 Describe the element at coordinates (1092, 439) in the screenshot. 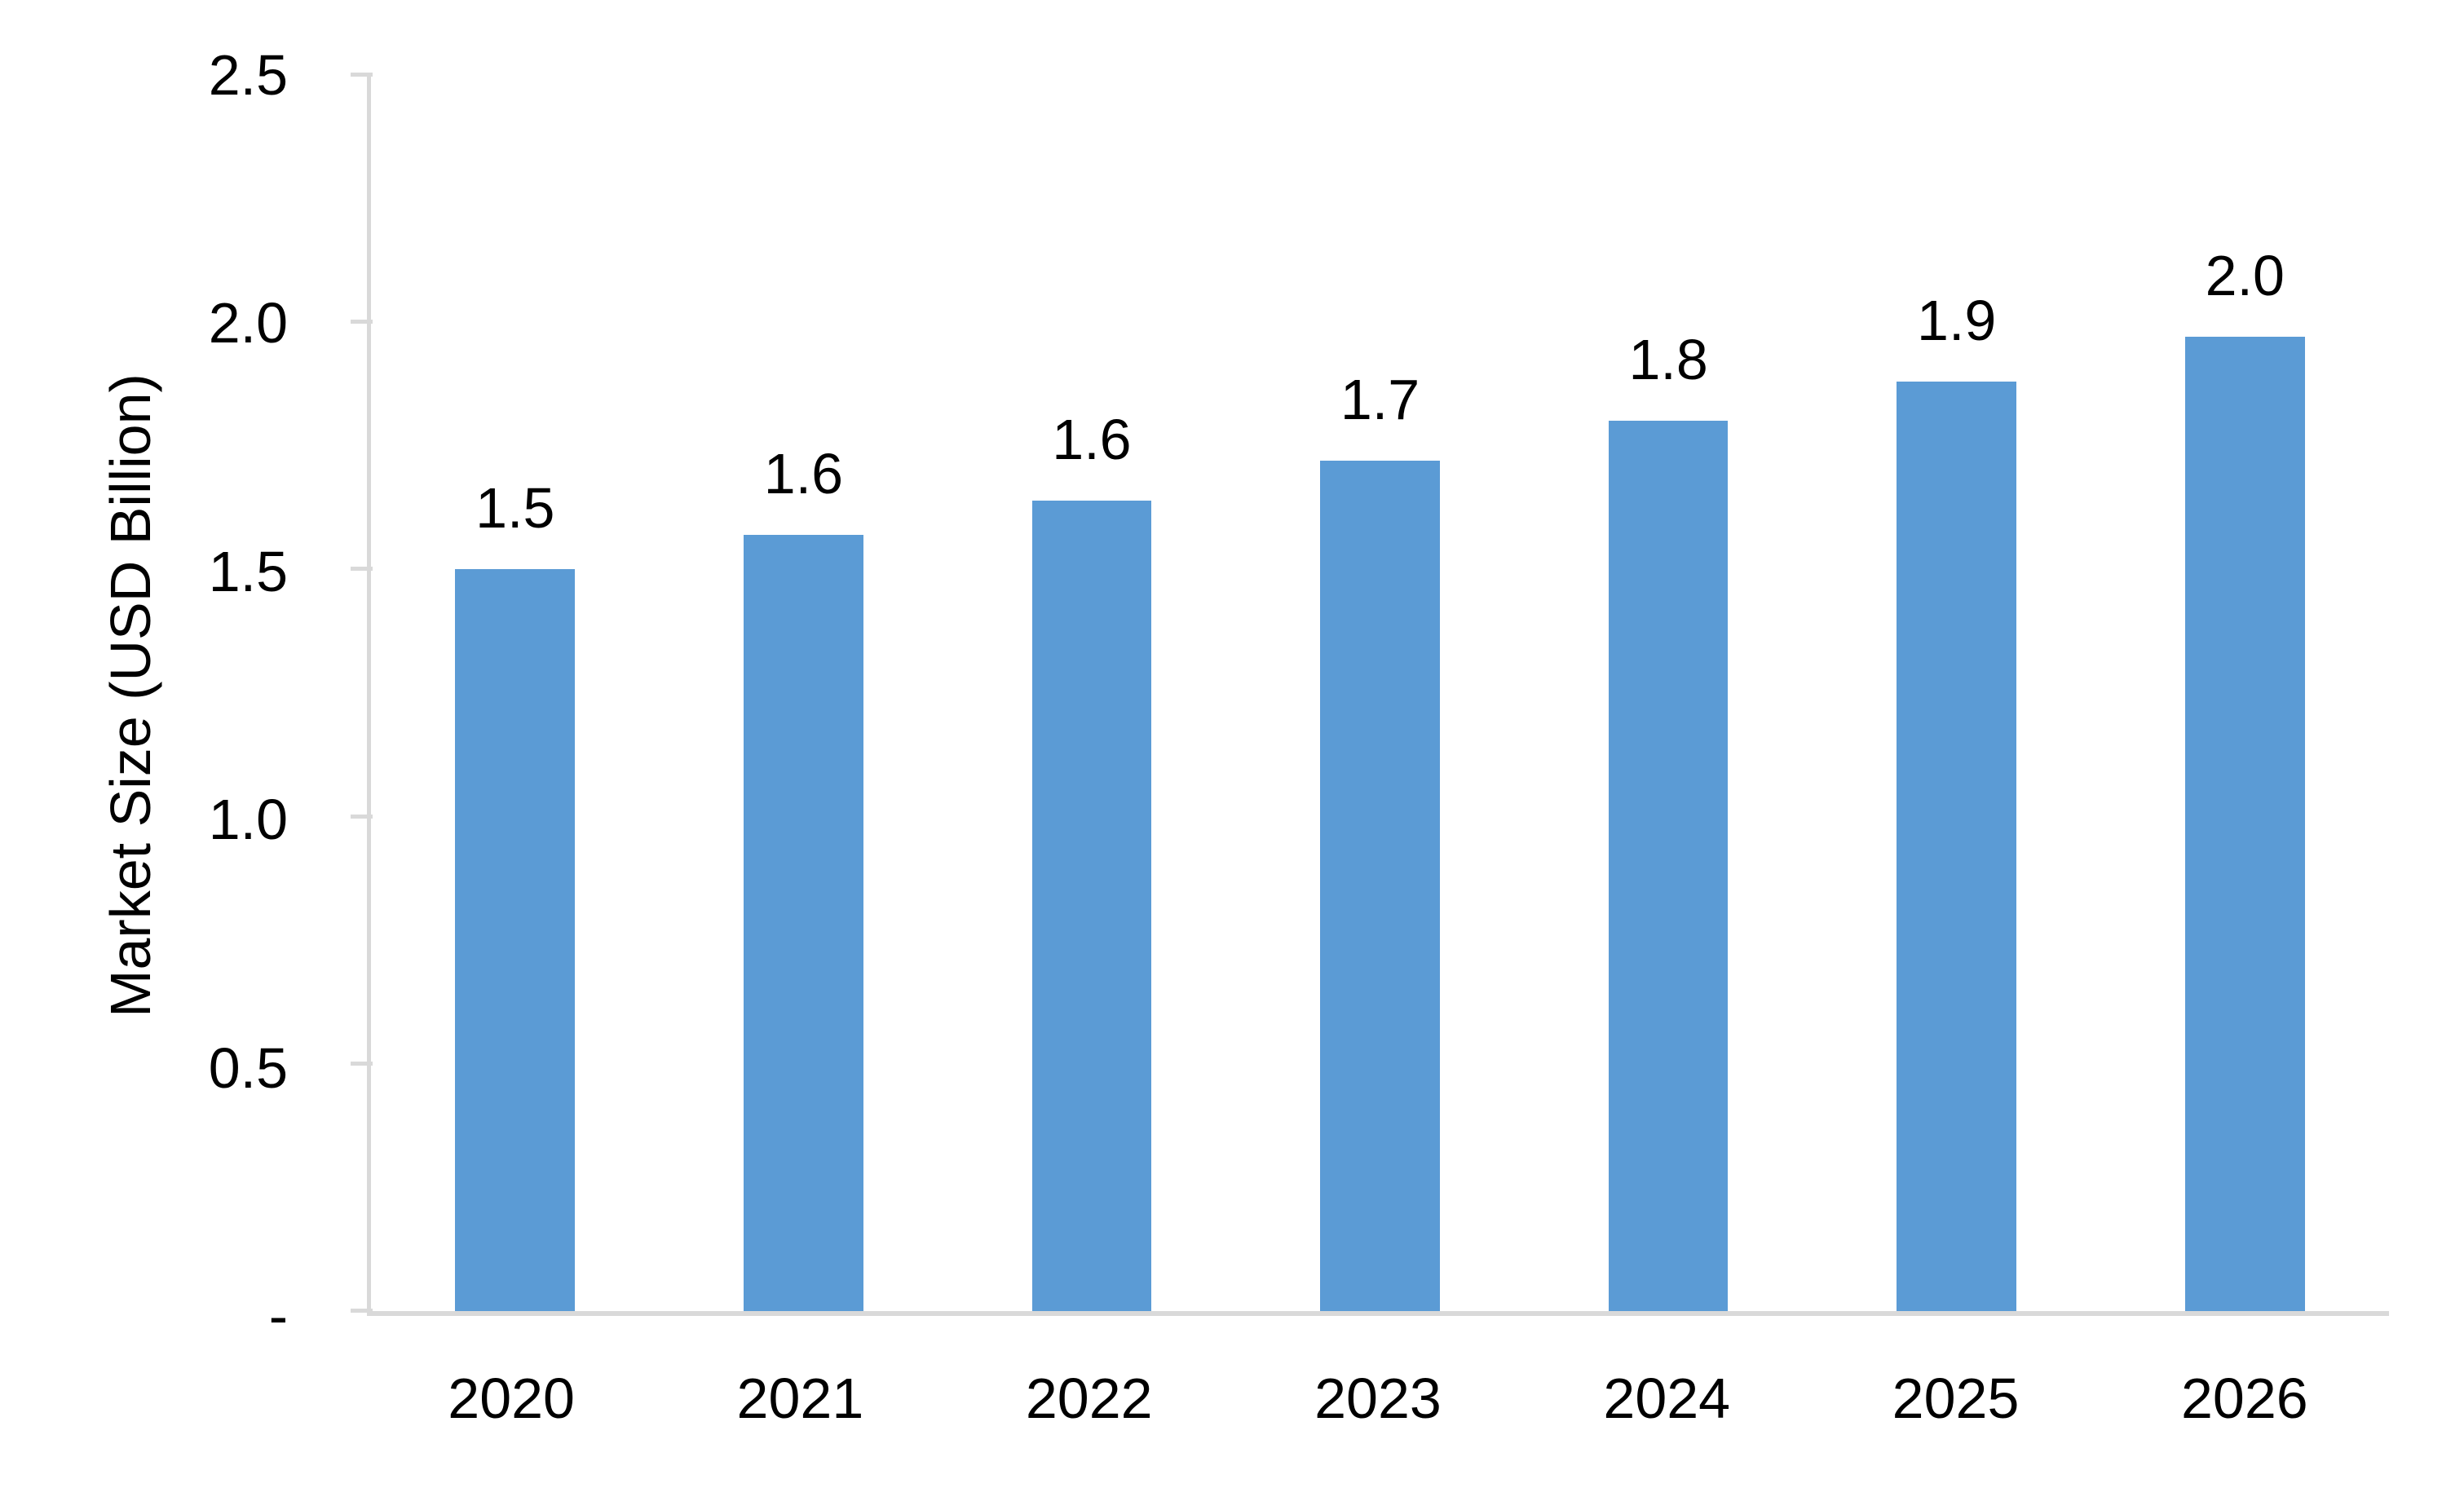

I see `bar-value-label-2022: 1.6` at that location.